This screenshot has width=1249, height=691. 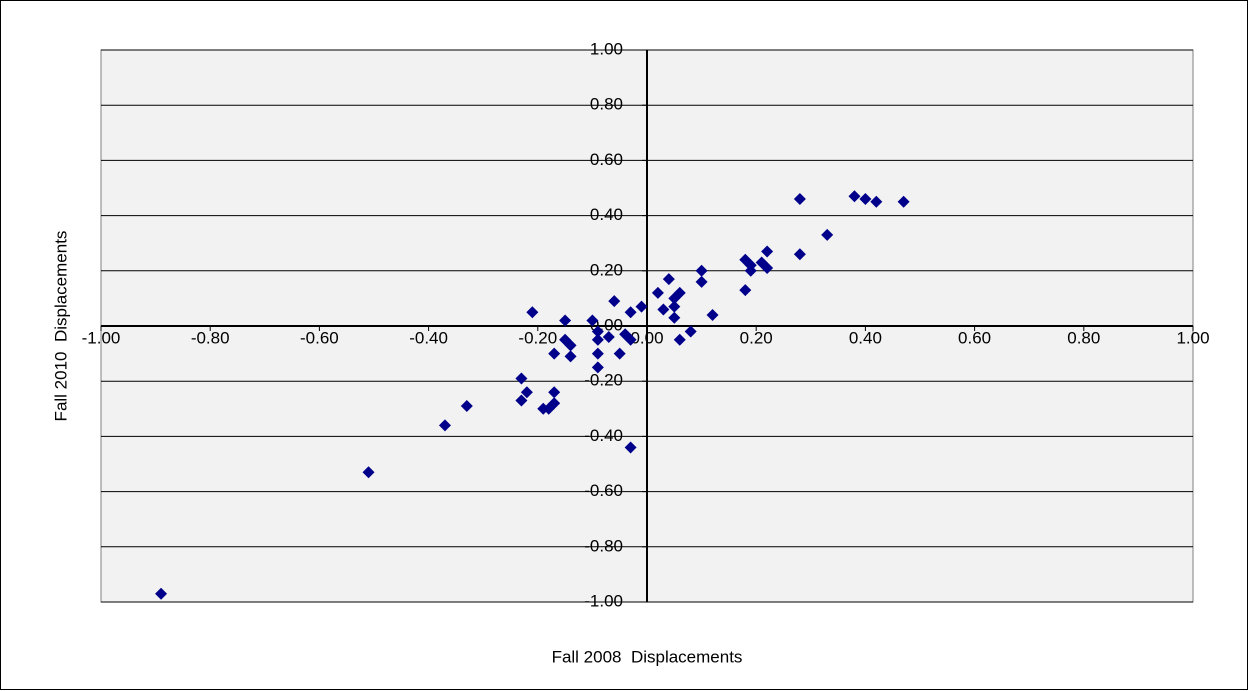 What do you see at coordinates (428, 337) in the screenshot?
I see `x-tick-label: -0.40` at bounding box center [428, 337].